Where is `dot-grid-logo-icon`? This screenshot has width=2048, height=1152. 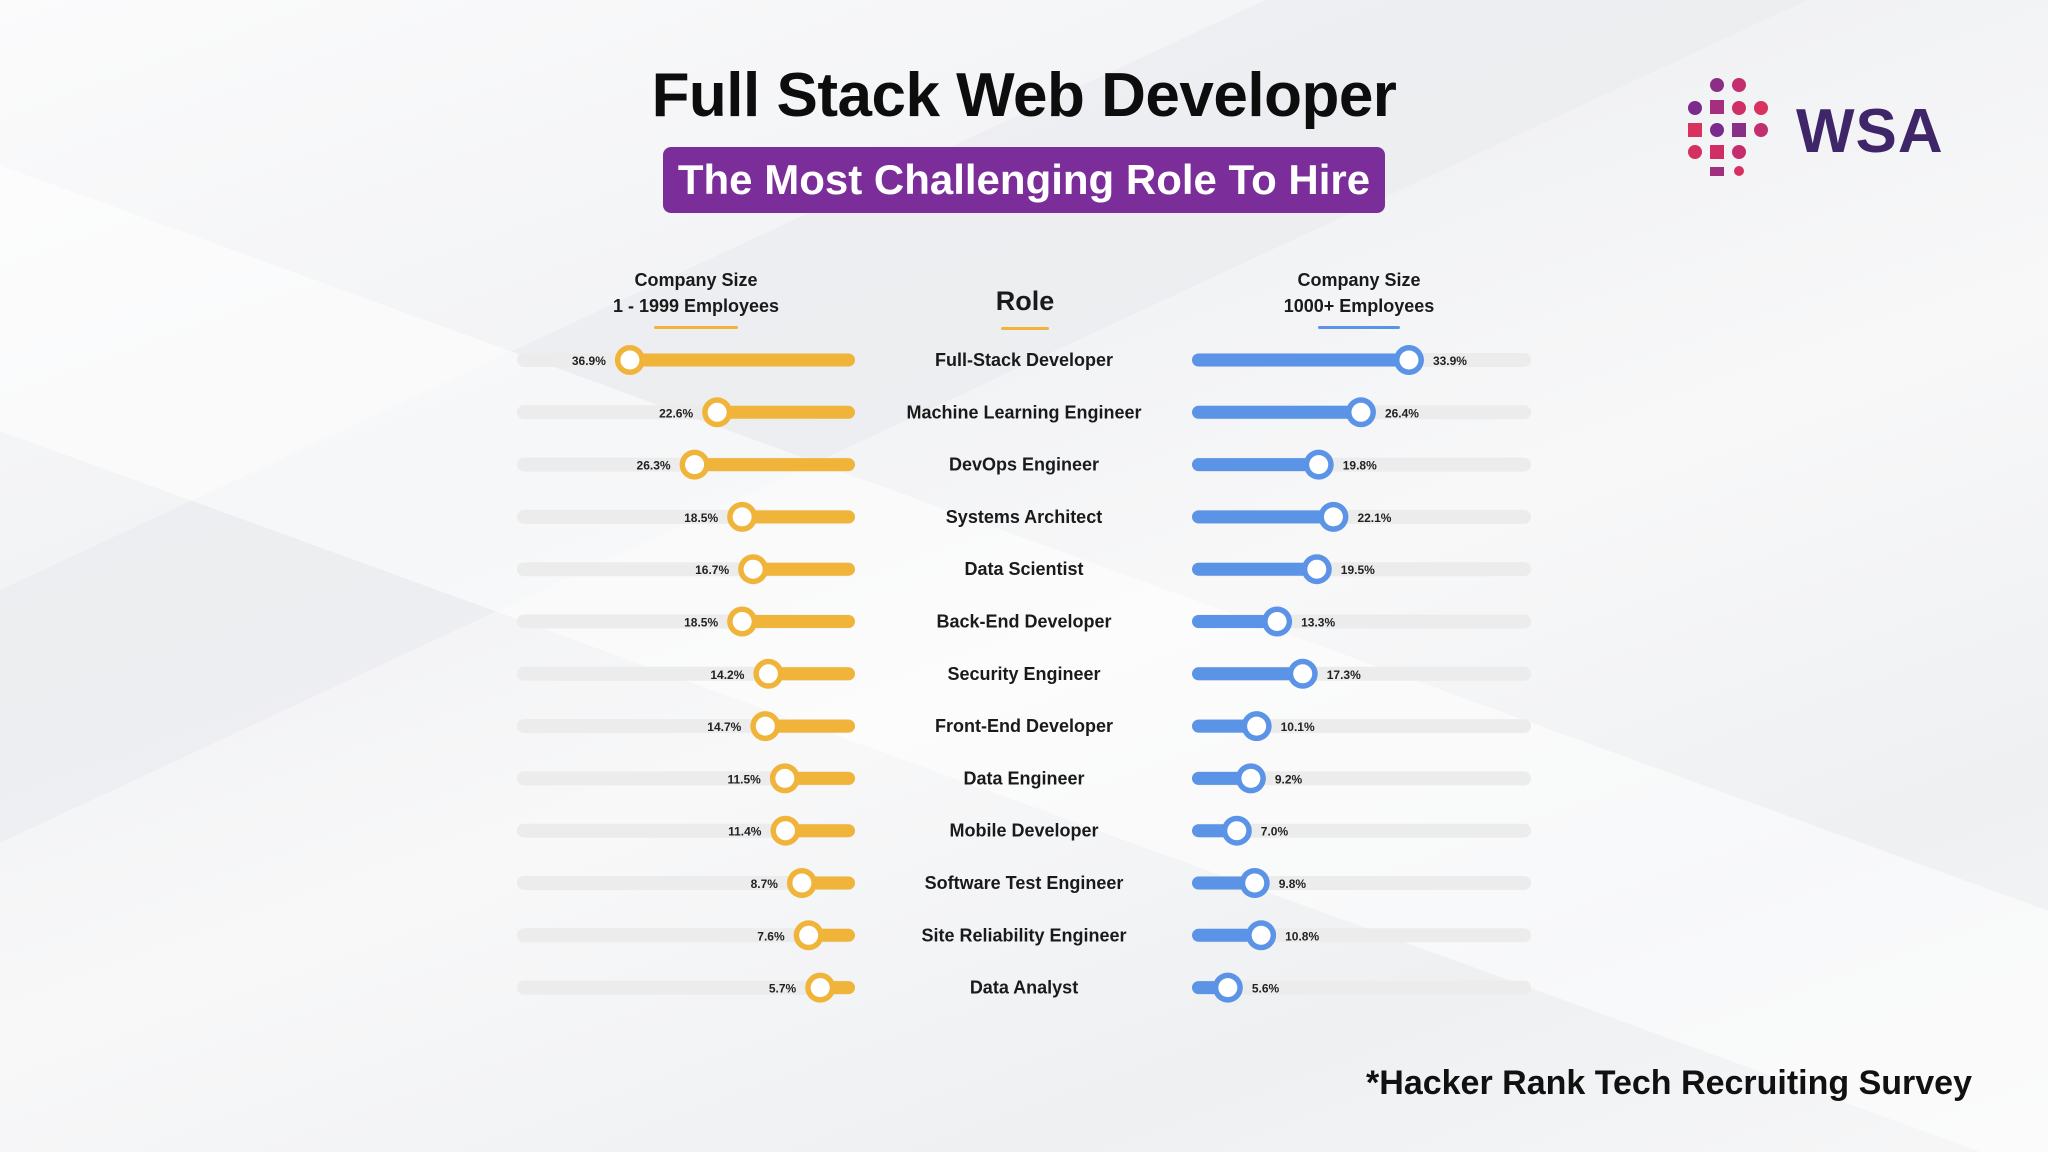
dot-grid-logo-icon is located at coordinates (1728, 127).